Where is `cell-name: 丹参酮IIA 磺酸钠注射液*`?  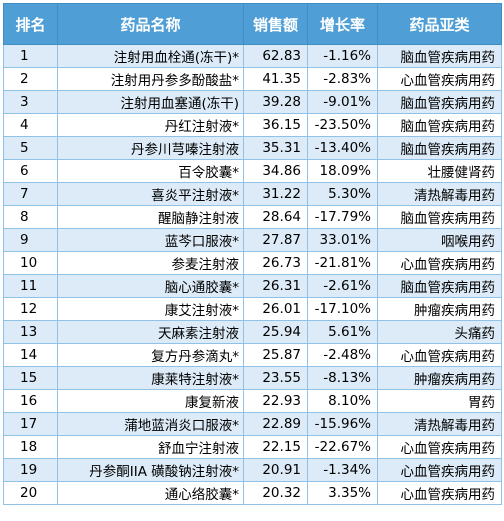 cell-name: 丹参酮IIA 磺酸钠注射液* is located at coordinates (150, 470).